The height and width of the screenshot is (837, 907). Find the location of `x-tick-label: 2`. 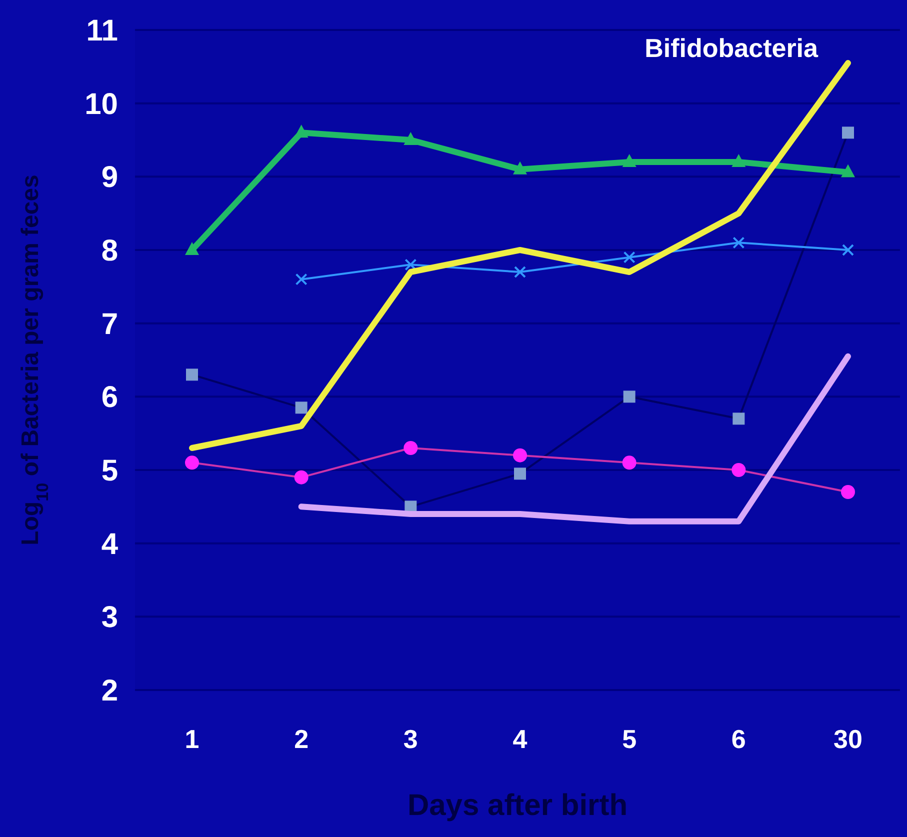

x-tick-label: 2 is located at coordinates (301, 739).